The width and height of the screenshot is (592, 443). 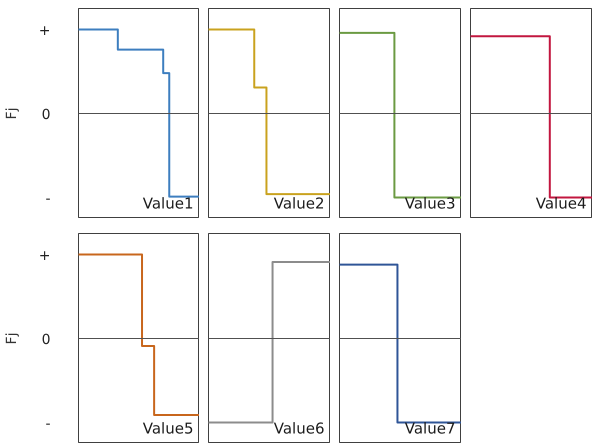 What do you see at coordinates (299, 429) in the screenshot?
I see `text: Value6` at bounding box center [299, 429].